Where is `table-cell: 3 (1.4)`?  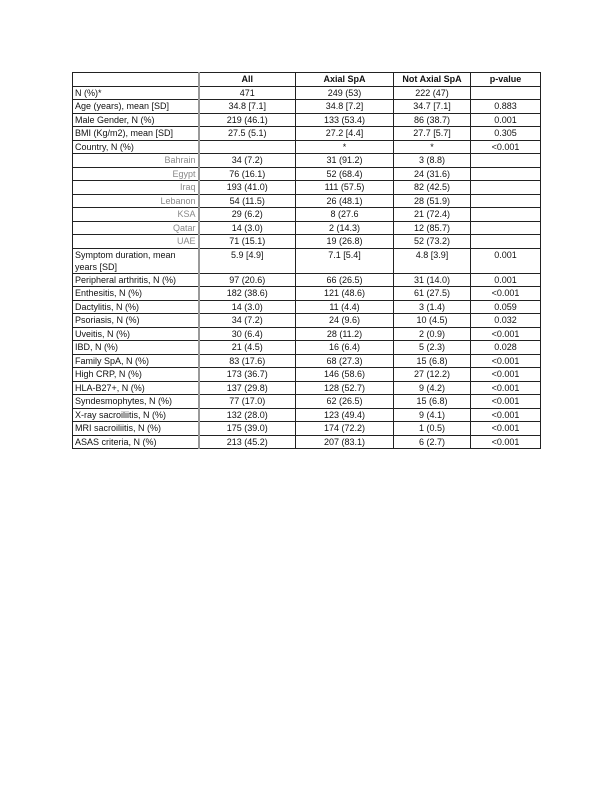 table-cell: 3 (1.4) is located at coordinates (432, 306).